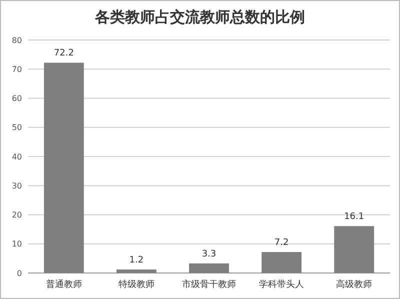 This screenshot has width=400, height=299. What do you see at coordinates (19, 273) in the screenshot?
I see `y-tick-label: 0` at bounding box center [19, 273].